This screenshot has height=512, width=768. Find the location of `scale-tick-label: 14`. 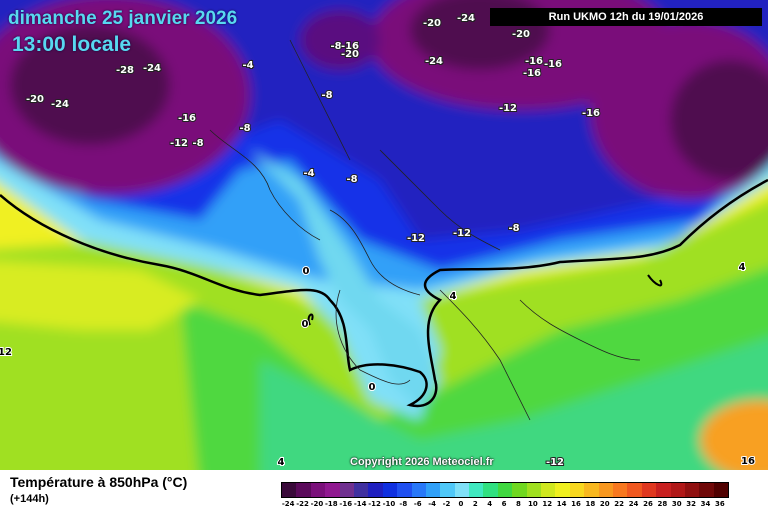

scale-tick-label: 14 is located at coordinates (561, 504).